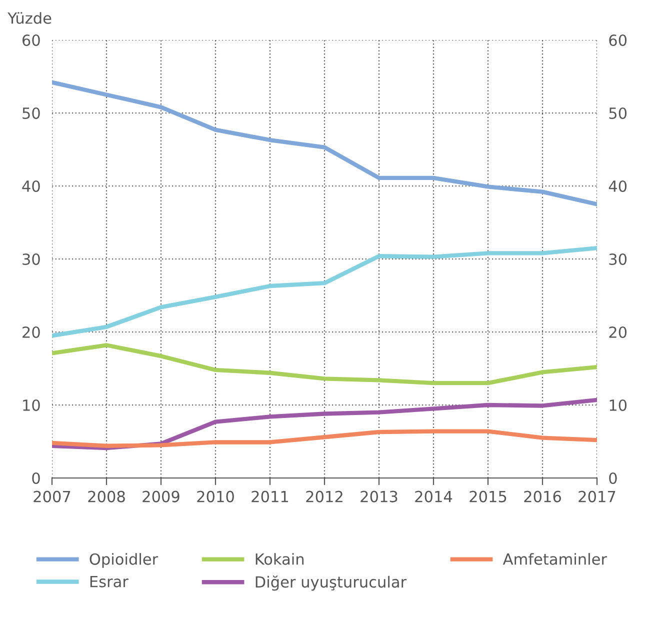 The height and width of the screenshot is (619, 651). Describe the element at coordinates (52, 496) in the screenshot. I see `x-tick-label: 2007` at that location.